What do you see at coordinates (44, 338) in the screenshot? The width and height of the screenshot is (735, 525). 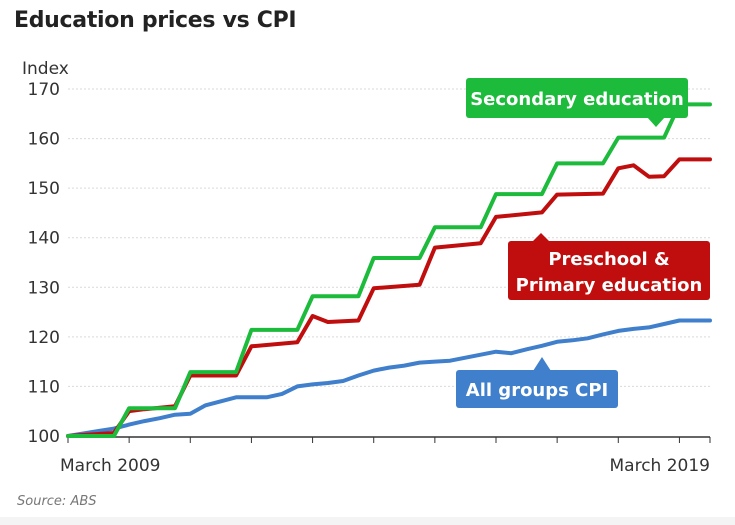 I see `y-tick-label: 120` at bounding box center [44, 338].